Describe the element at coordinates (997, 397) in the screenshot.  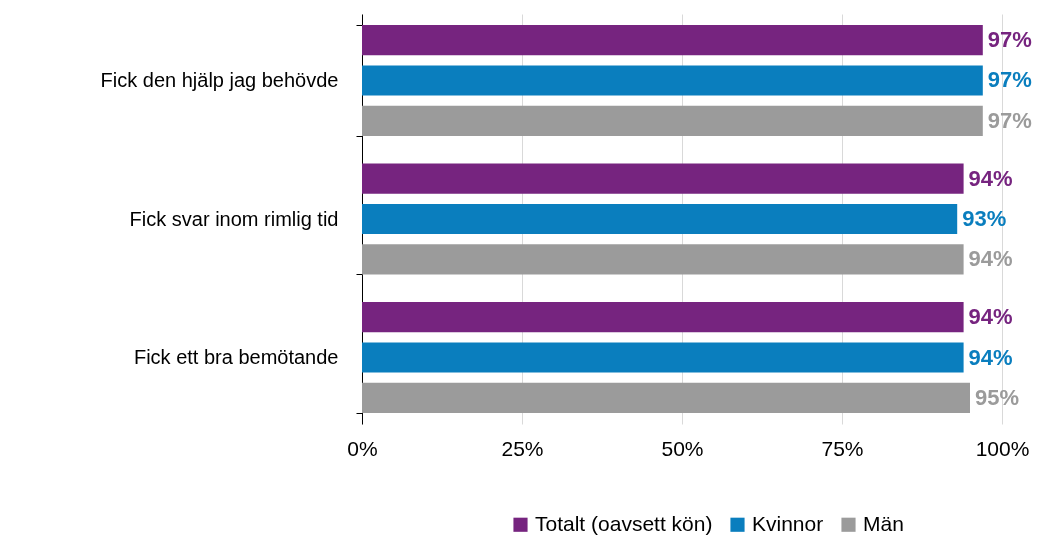
I see `data-label: 95%` at that location.